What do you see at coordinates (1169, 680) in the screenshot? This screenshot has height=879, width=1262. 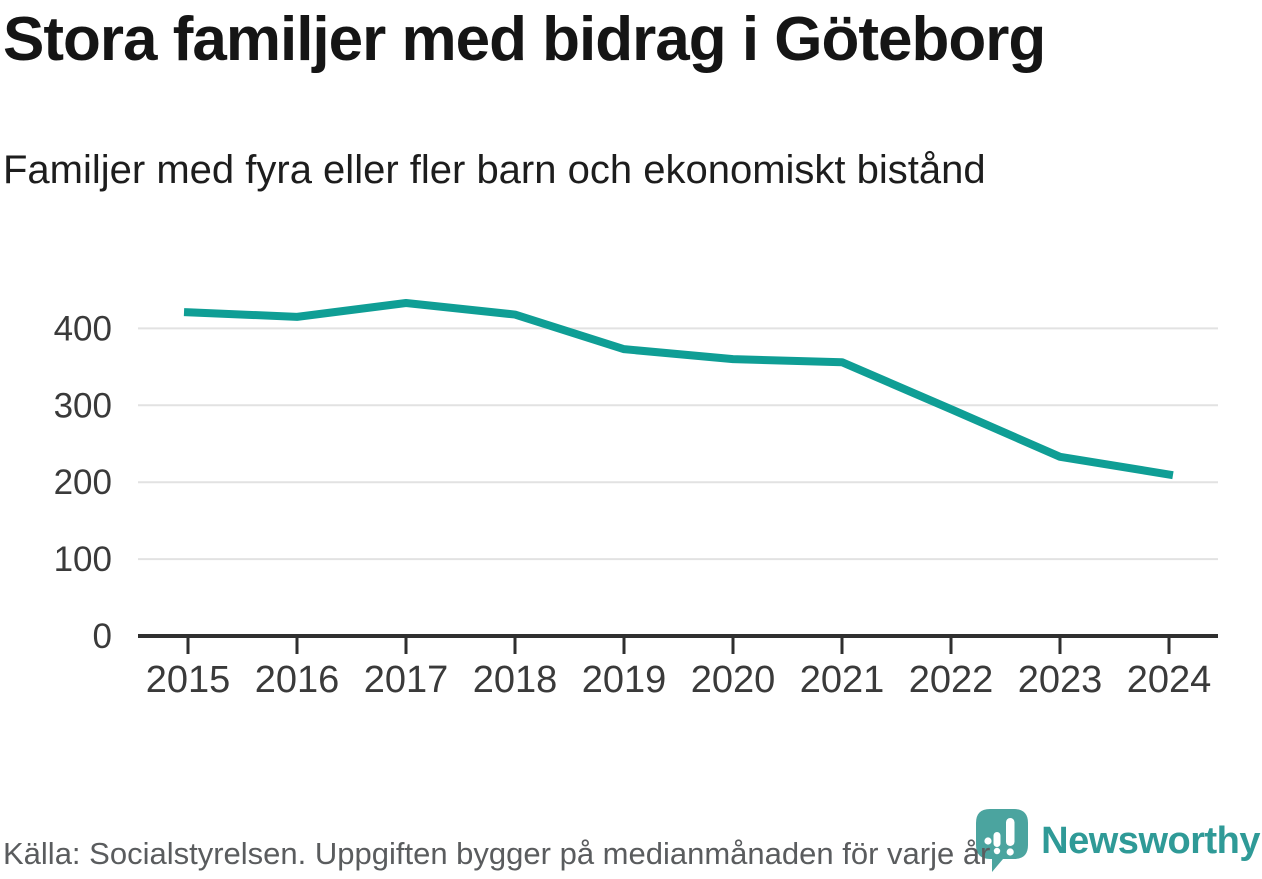 I see `svg-text: 2024` at bounding box center [1169, 680].